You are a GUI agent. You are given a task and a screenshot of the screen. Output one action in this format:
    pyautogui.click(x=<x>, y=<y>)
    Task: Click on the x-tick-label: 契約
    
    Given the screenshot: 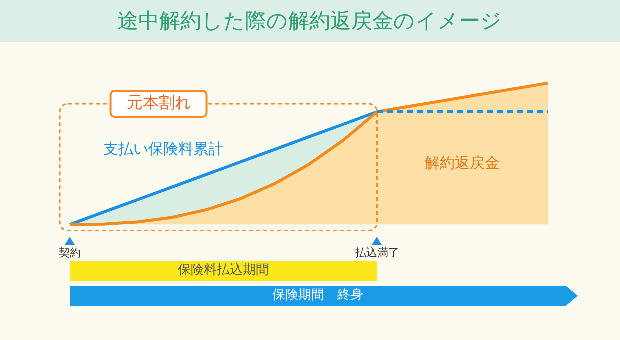 What is the action you would take?
    pyautogui.click(x=70, y=253)
    